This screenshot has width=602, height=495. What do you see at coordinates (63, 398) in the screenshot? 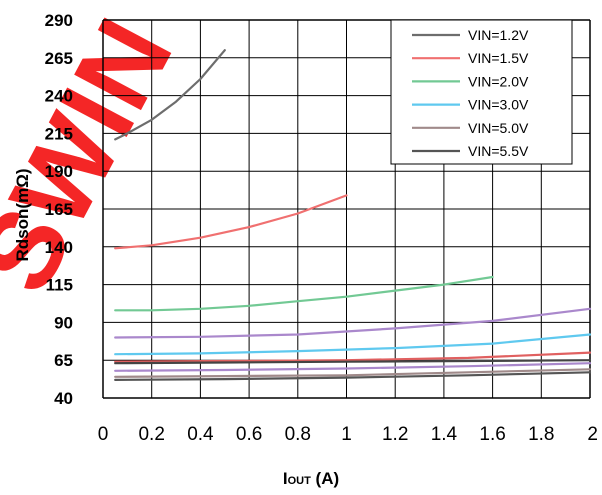
I see `y-tick-label: 40` at bounding box center [63, 398].